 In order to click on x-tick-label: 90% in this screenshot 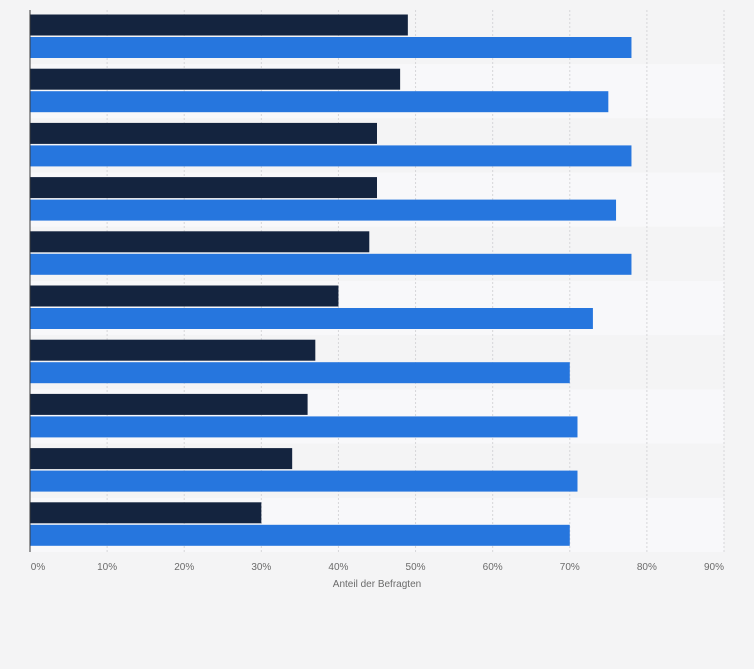, I will do `click(714, 567)`.